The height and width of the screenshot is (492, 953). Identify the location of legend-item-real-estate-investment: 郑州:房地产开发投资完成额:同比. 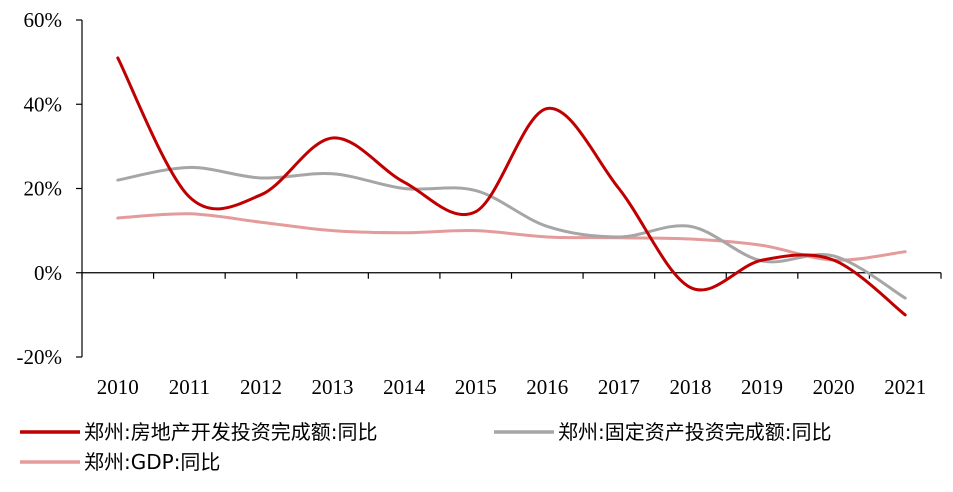
(198, 432).